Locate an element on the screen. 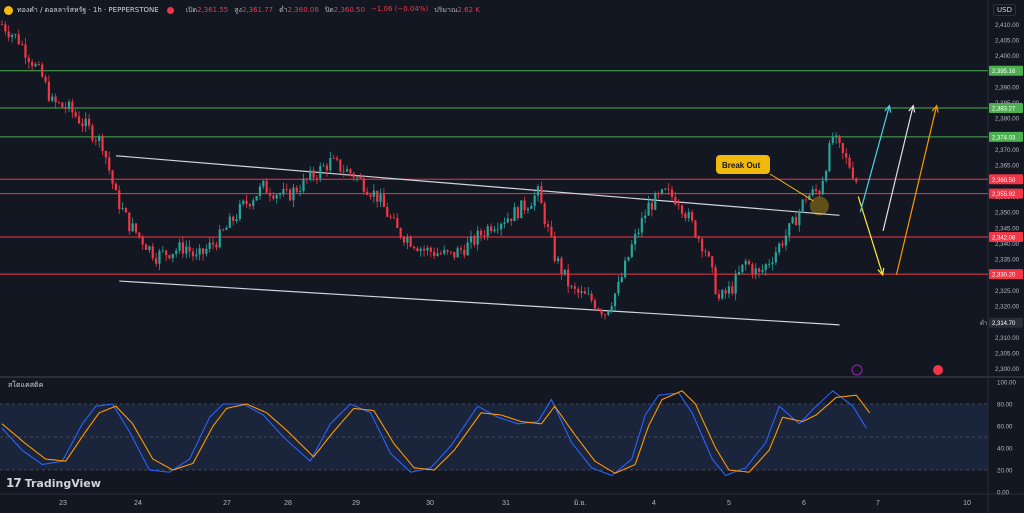 The image size is (1024, 513). stochastic-tick-label: 0.00 is located at coordinates (1003, 493).